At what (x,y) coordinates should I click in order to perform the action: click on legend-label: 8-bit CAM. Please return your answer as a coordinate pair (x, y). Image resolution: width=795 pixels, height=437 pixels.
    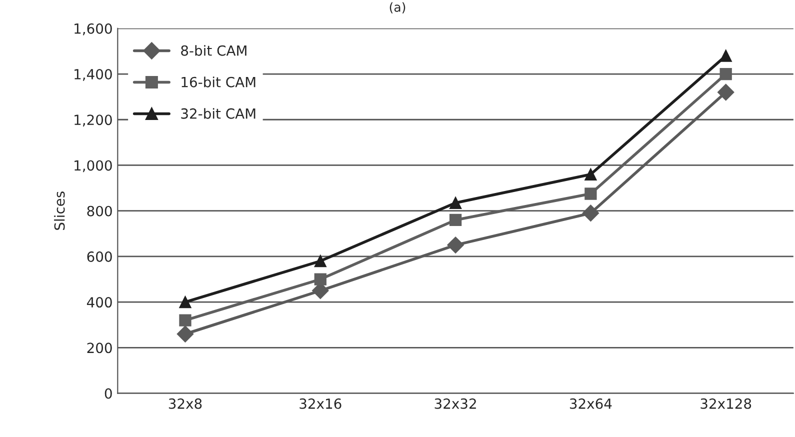
    Looking at the image, I should click on (213, 50).